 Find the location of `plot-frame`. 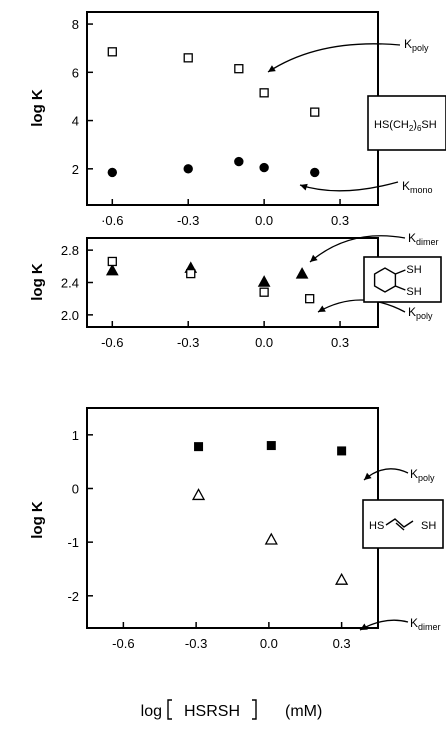

plot-frame is located at coordinates (232, 282).